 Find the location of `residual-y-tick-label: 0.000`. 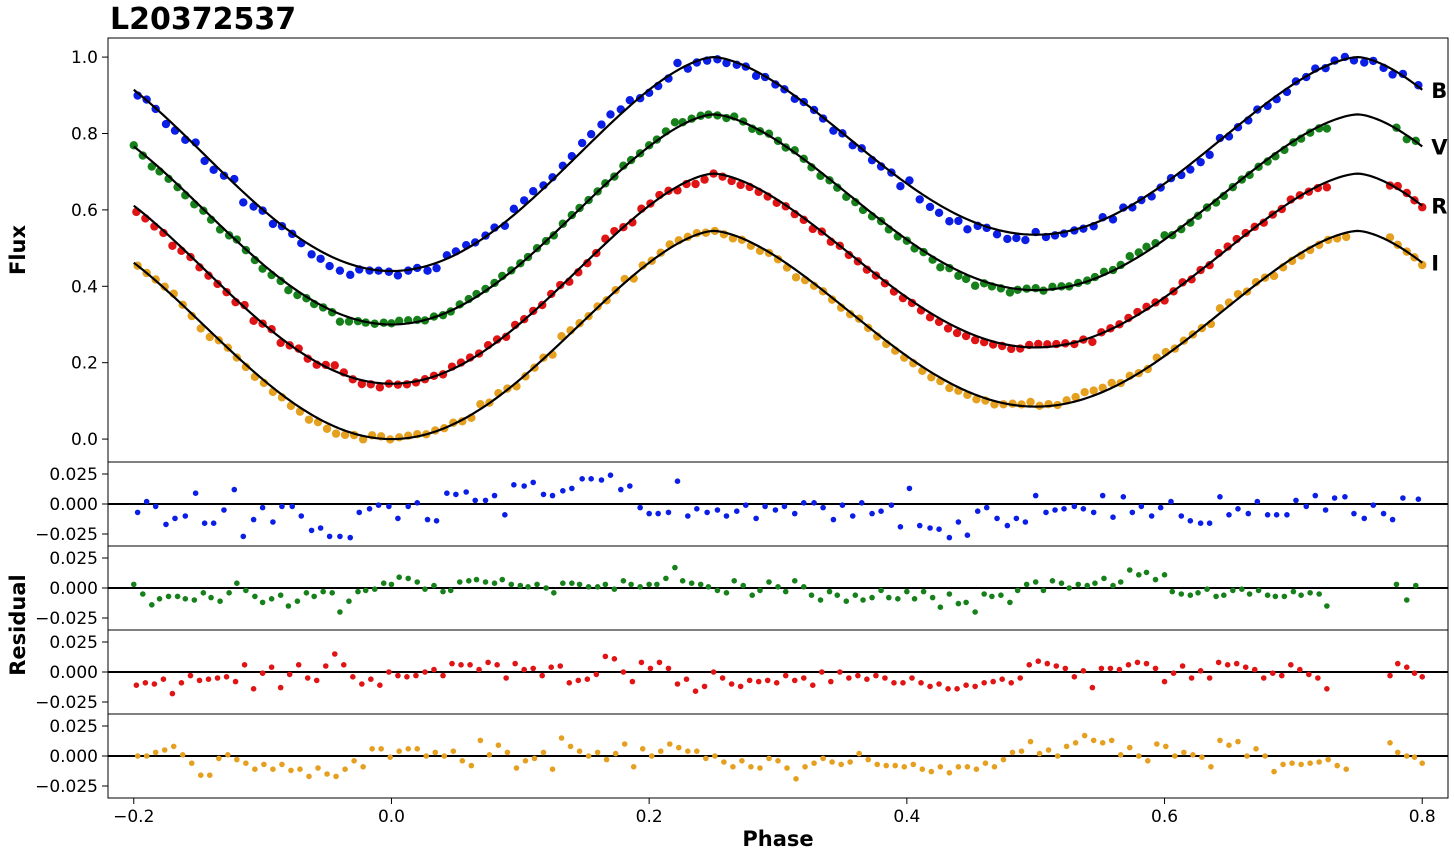

residual-y-tick-label: 0.000 is located at coordinates (73, 757).